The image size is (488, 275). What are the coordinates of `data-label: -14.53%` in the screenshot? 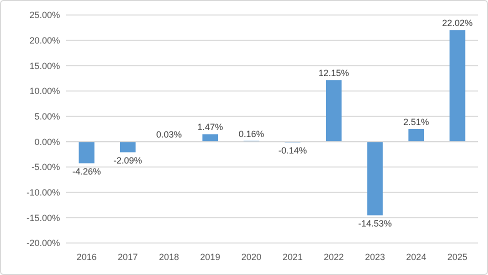 It's located at (375, 223).